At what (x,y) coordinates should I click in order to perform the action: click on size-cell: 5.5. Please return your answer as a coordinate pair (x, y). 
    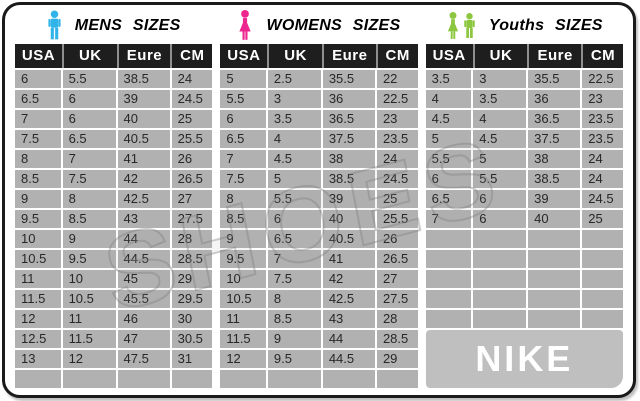
    Looking at the image, I should click on (448, 159).